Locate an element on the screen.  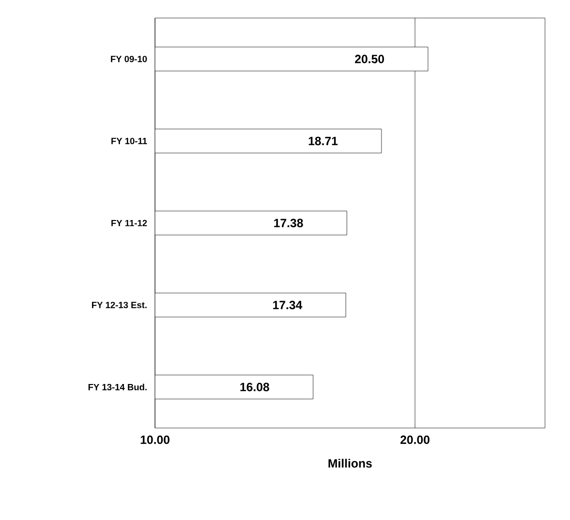
x-axis-title: Millions is located at coordinates (350, 463).